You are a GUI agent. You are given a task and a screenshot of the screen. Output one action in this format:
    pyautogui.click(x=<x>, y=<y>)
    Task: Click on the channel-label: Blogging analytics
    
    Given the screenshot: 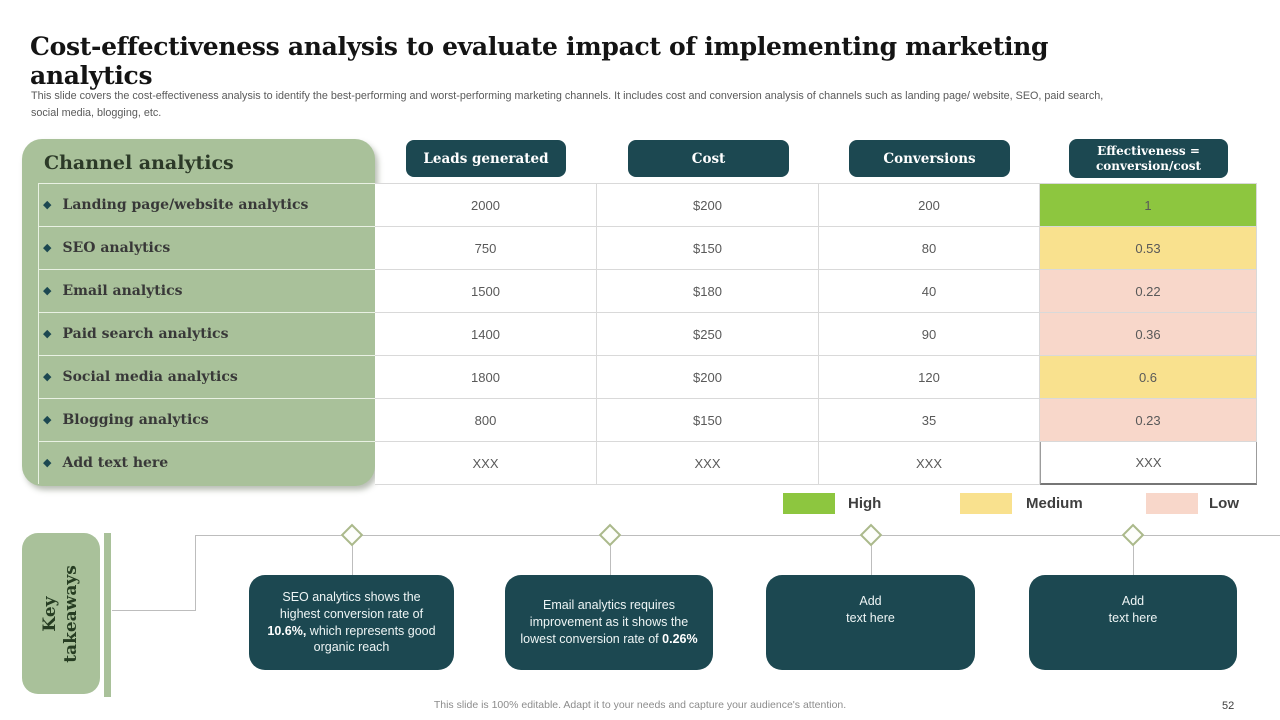 What is the action you would take?
    pyautogui.click(x=135, y=420)
    